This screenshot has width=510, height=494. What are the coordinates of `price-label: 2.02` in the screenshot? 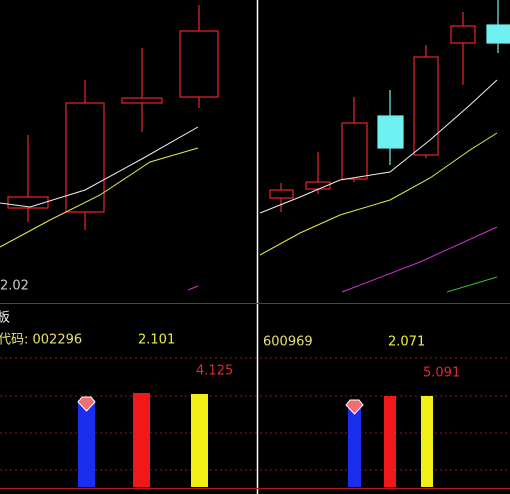 It's located at (14, 286).